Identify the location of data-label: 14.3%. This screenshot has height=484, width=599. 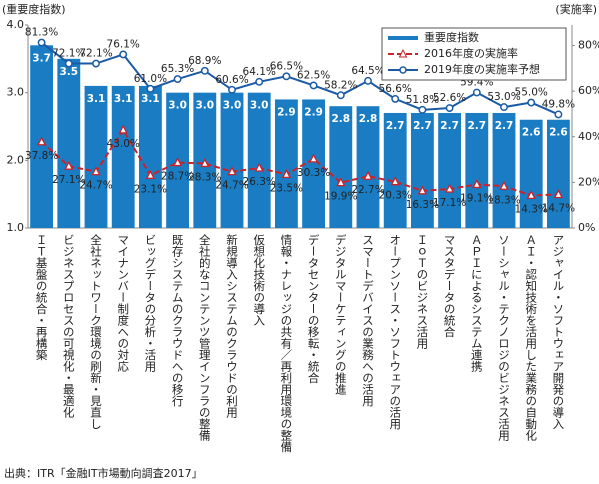
(531, 209).